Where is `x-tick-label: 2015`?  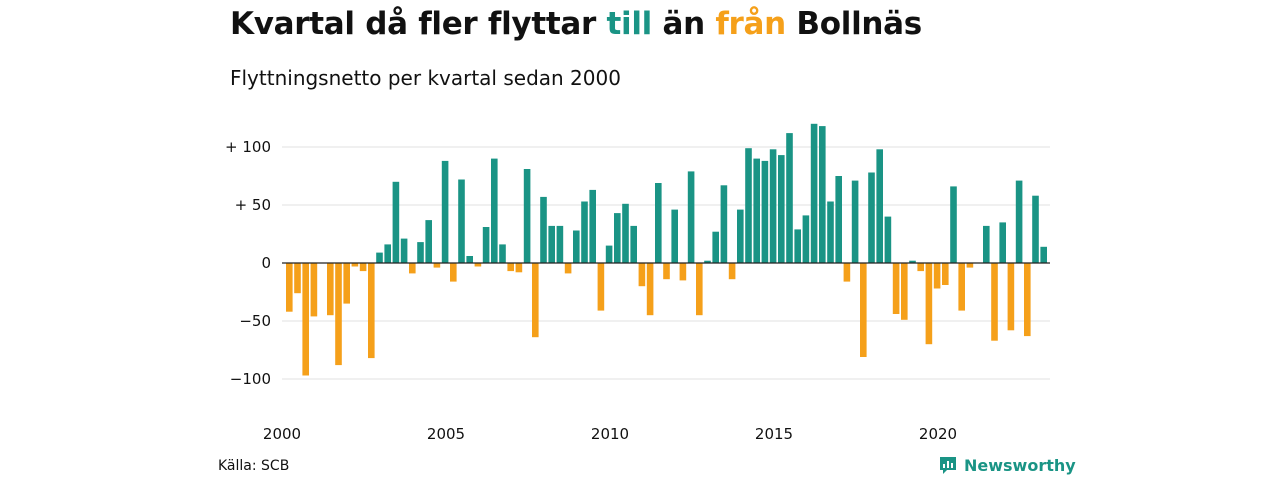
x-tick-label: 2015 is located at coordinates (774, 434).